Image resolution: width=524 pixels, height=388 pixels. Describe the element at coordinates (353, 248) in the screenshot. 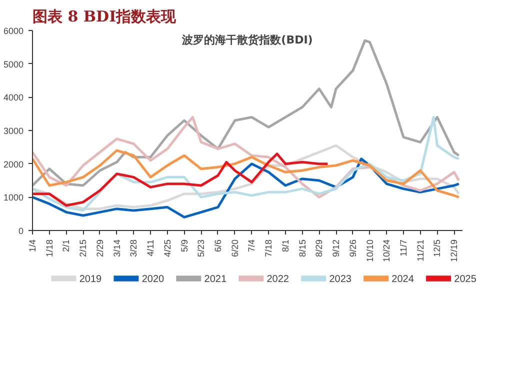

I see `x-tick-label: 9/26` at that location.